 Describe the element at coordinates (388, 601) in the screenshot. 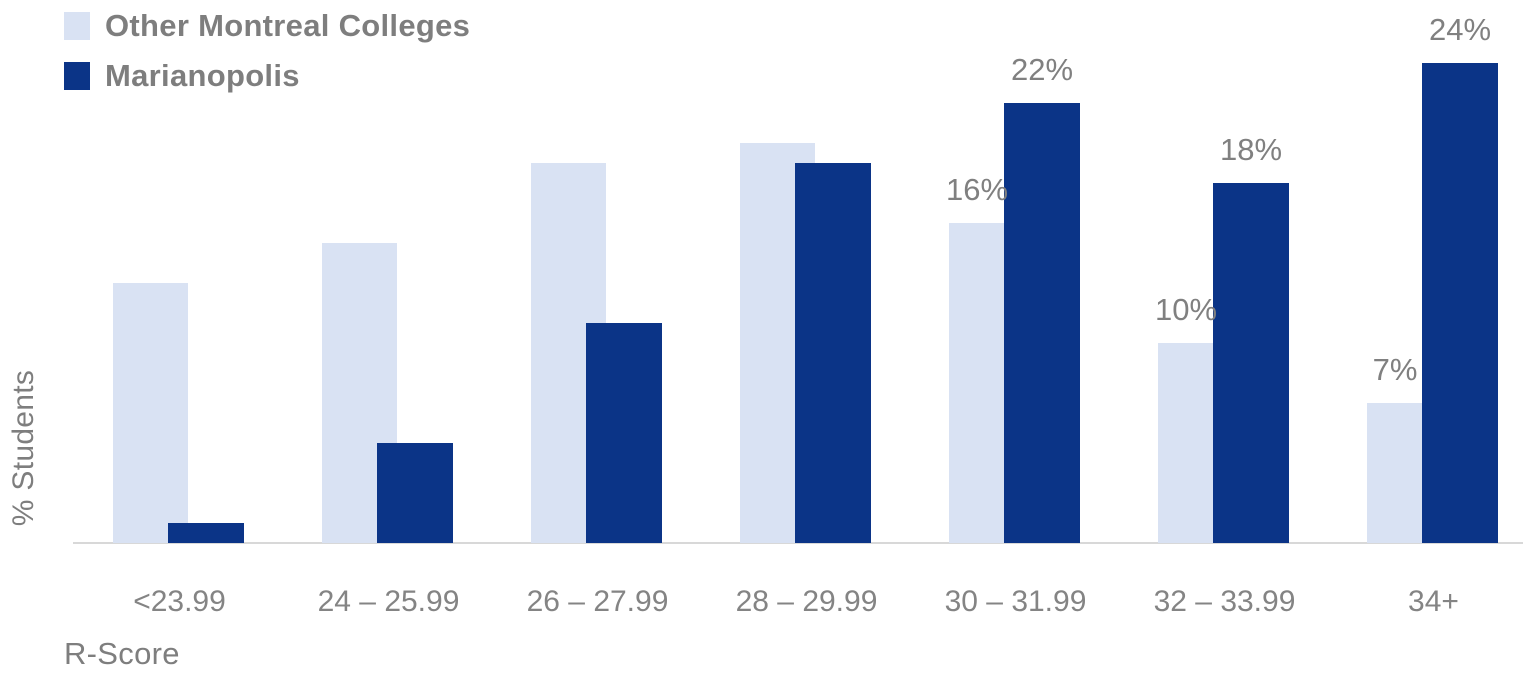

I see `x-tick-label-24-25-99: 24 – 25.99` at that location.